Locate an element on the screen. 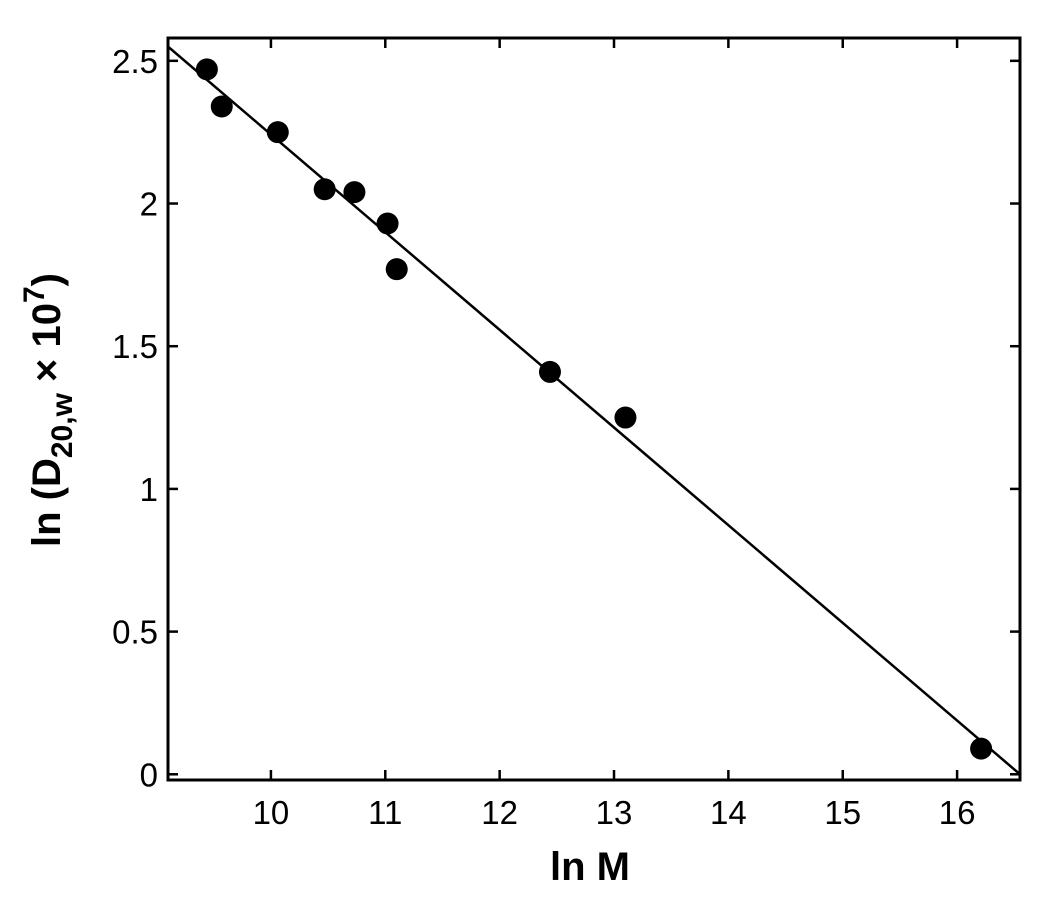 This screenshot has height=918, width=1050. y-axis-title-suffix: ) is located at coordinates (47, 279).